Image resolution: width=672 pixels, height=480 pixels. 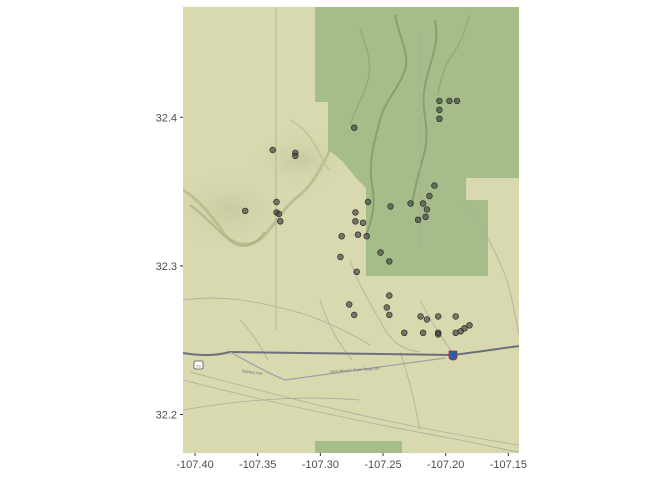 What do you see at coordinates (508, 465) in the screenshot?
I see `x-tick-label: -107.15` at bounding box center [508, 465].